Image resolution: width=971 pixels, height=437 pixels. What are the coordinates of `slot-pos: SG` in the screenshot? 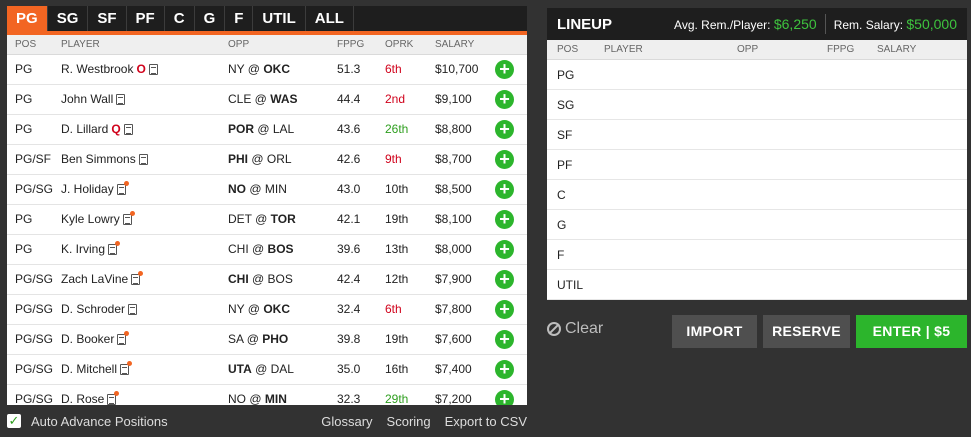 It's located at (566, 105).